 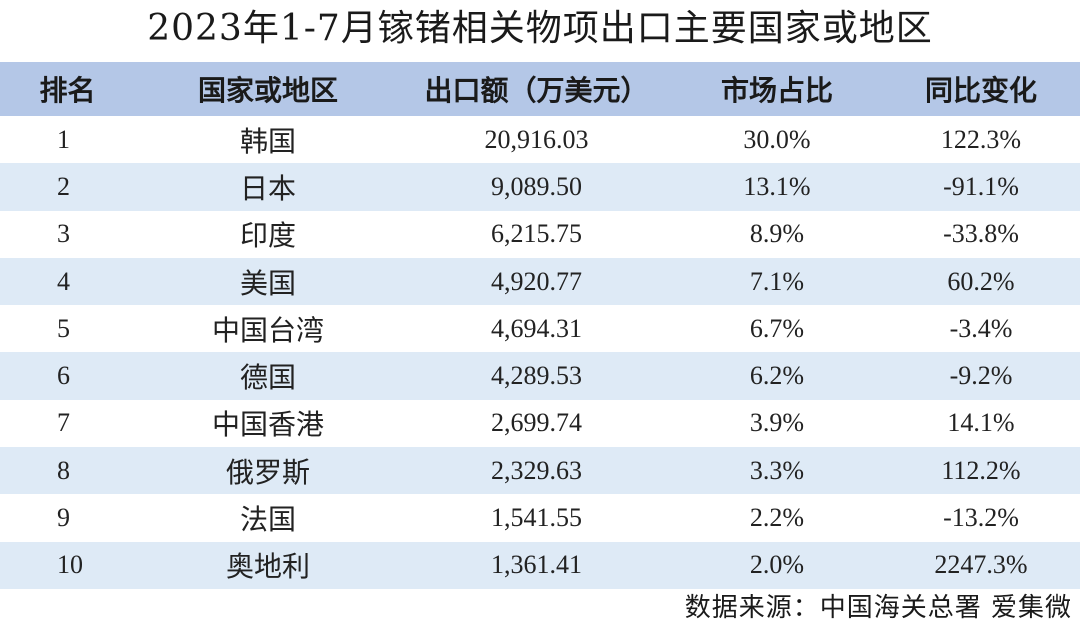 What do you see at coordinates (981, 518) in the screenshot?
I see `yoy-cell: -13.2%` at bounding box center [981, 518].